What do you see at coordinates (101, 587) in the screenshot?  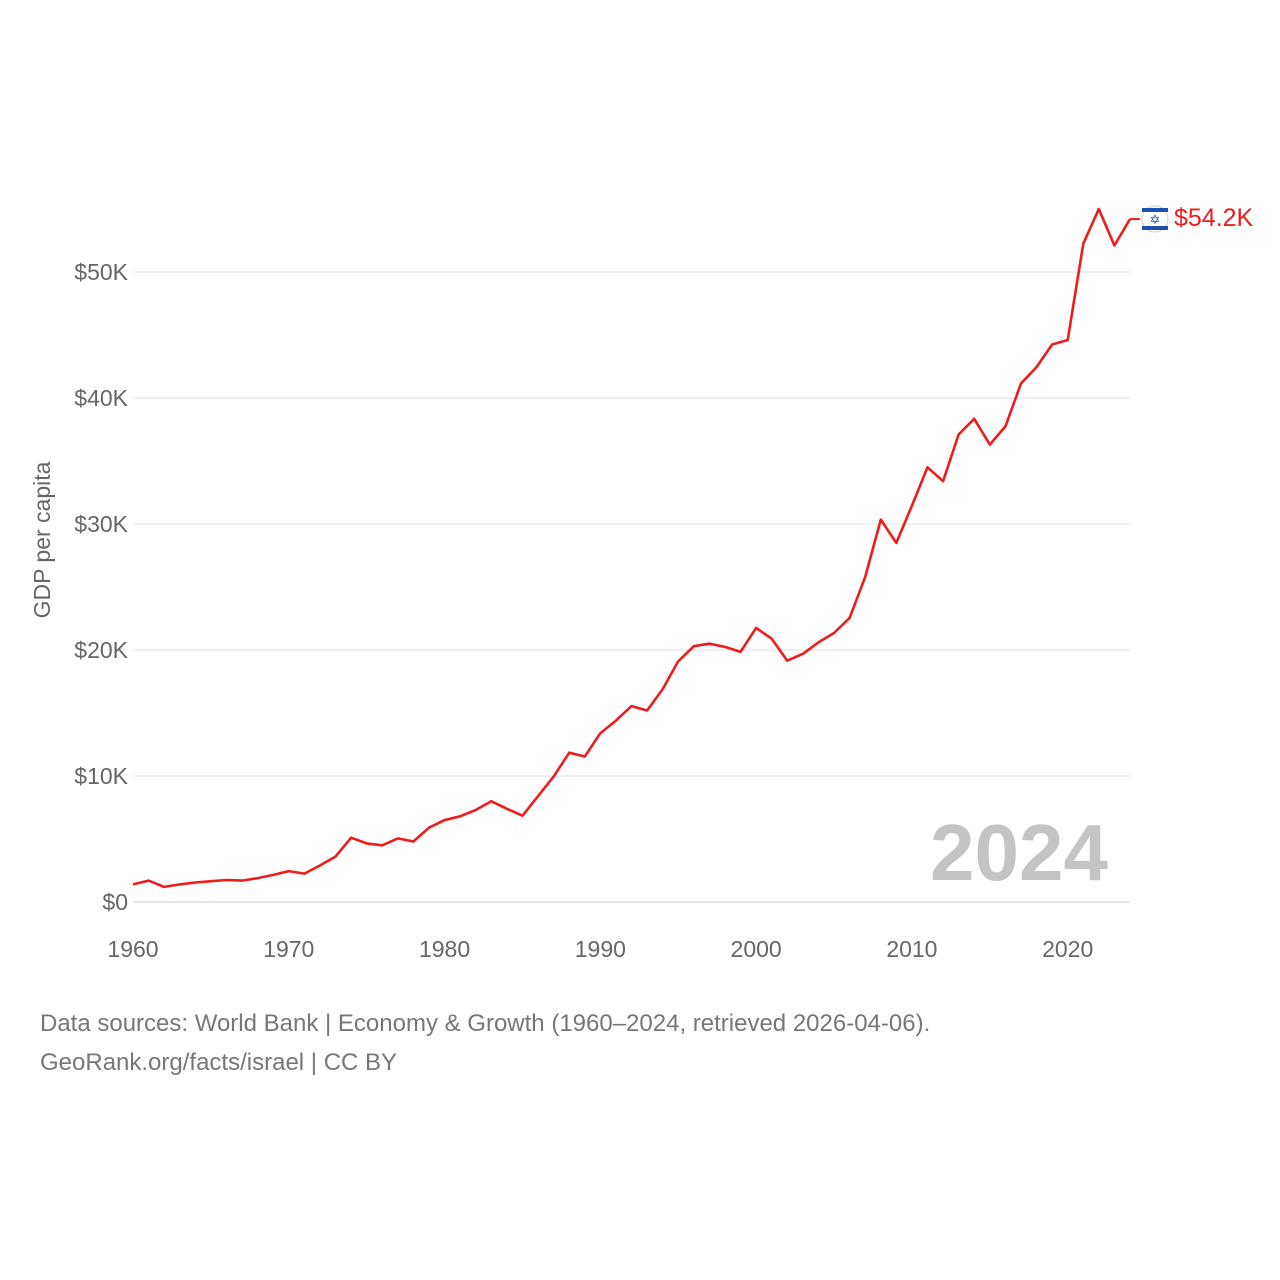 I see `y-axis-ticks: $0 $10K $20K $30K $40K $50K` at bounding box center [101, 587].